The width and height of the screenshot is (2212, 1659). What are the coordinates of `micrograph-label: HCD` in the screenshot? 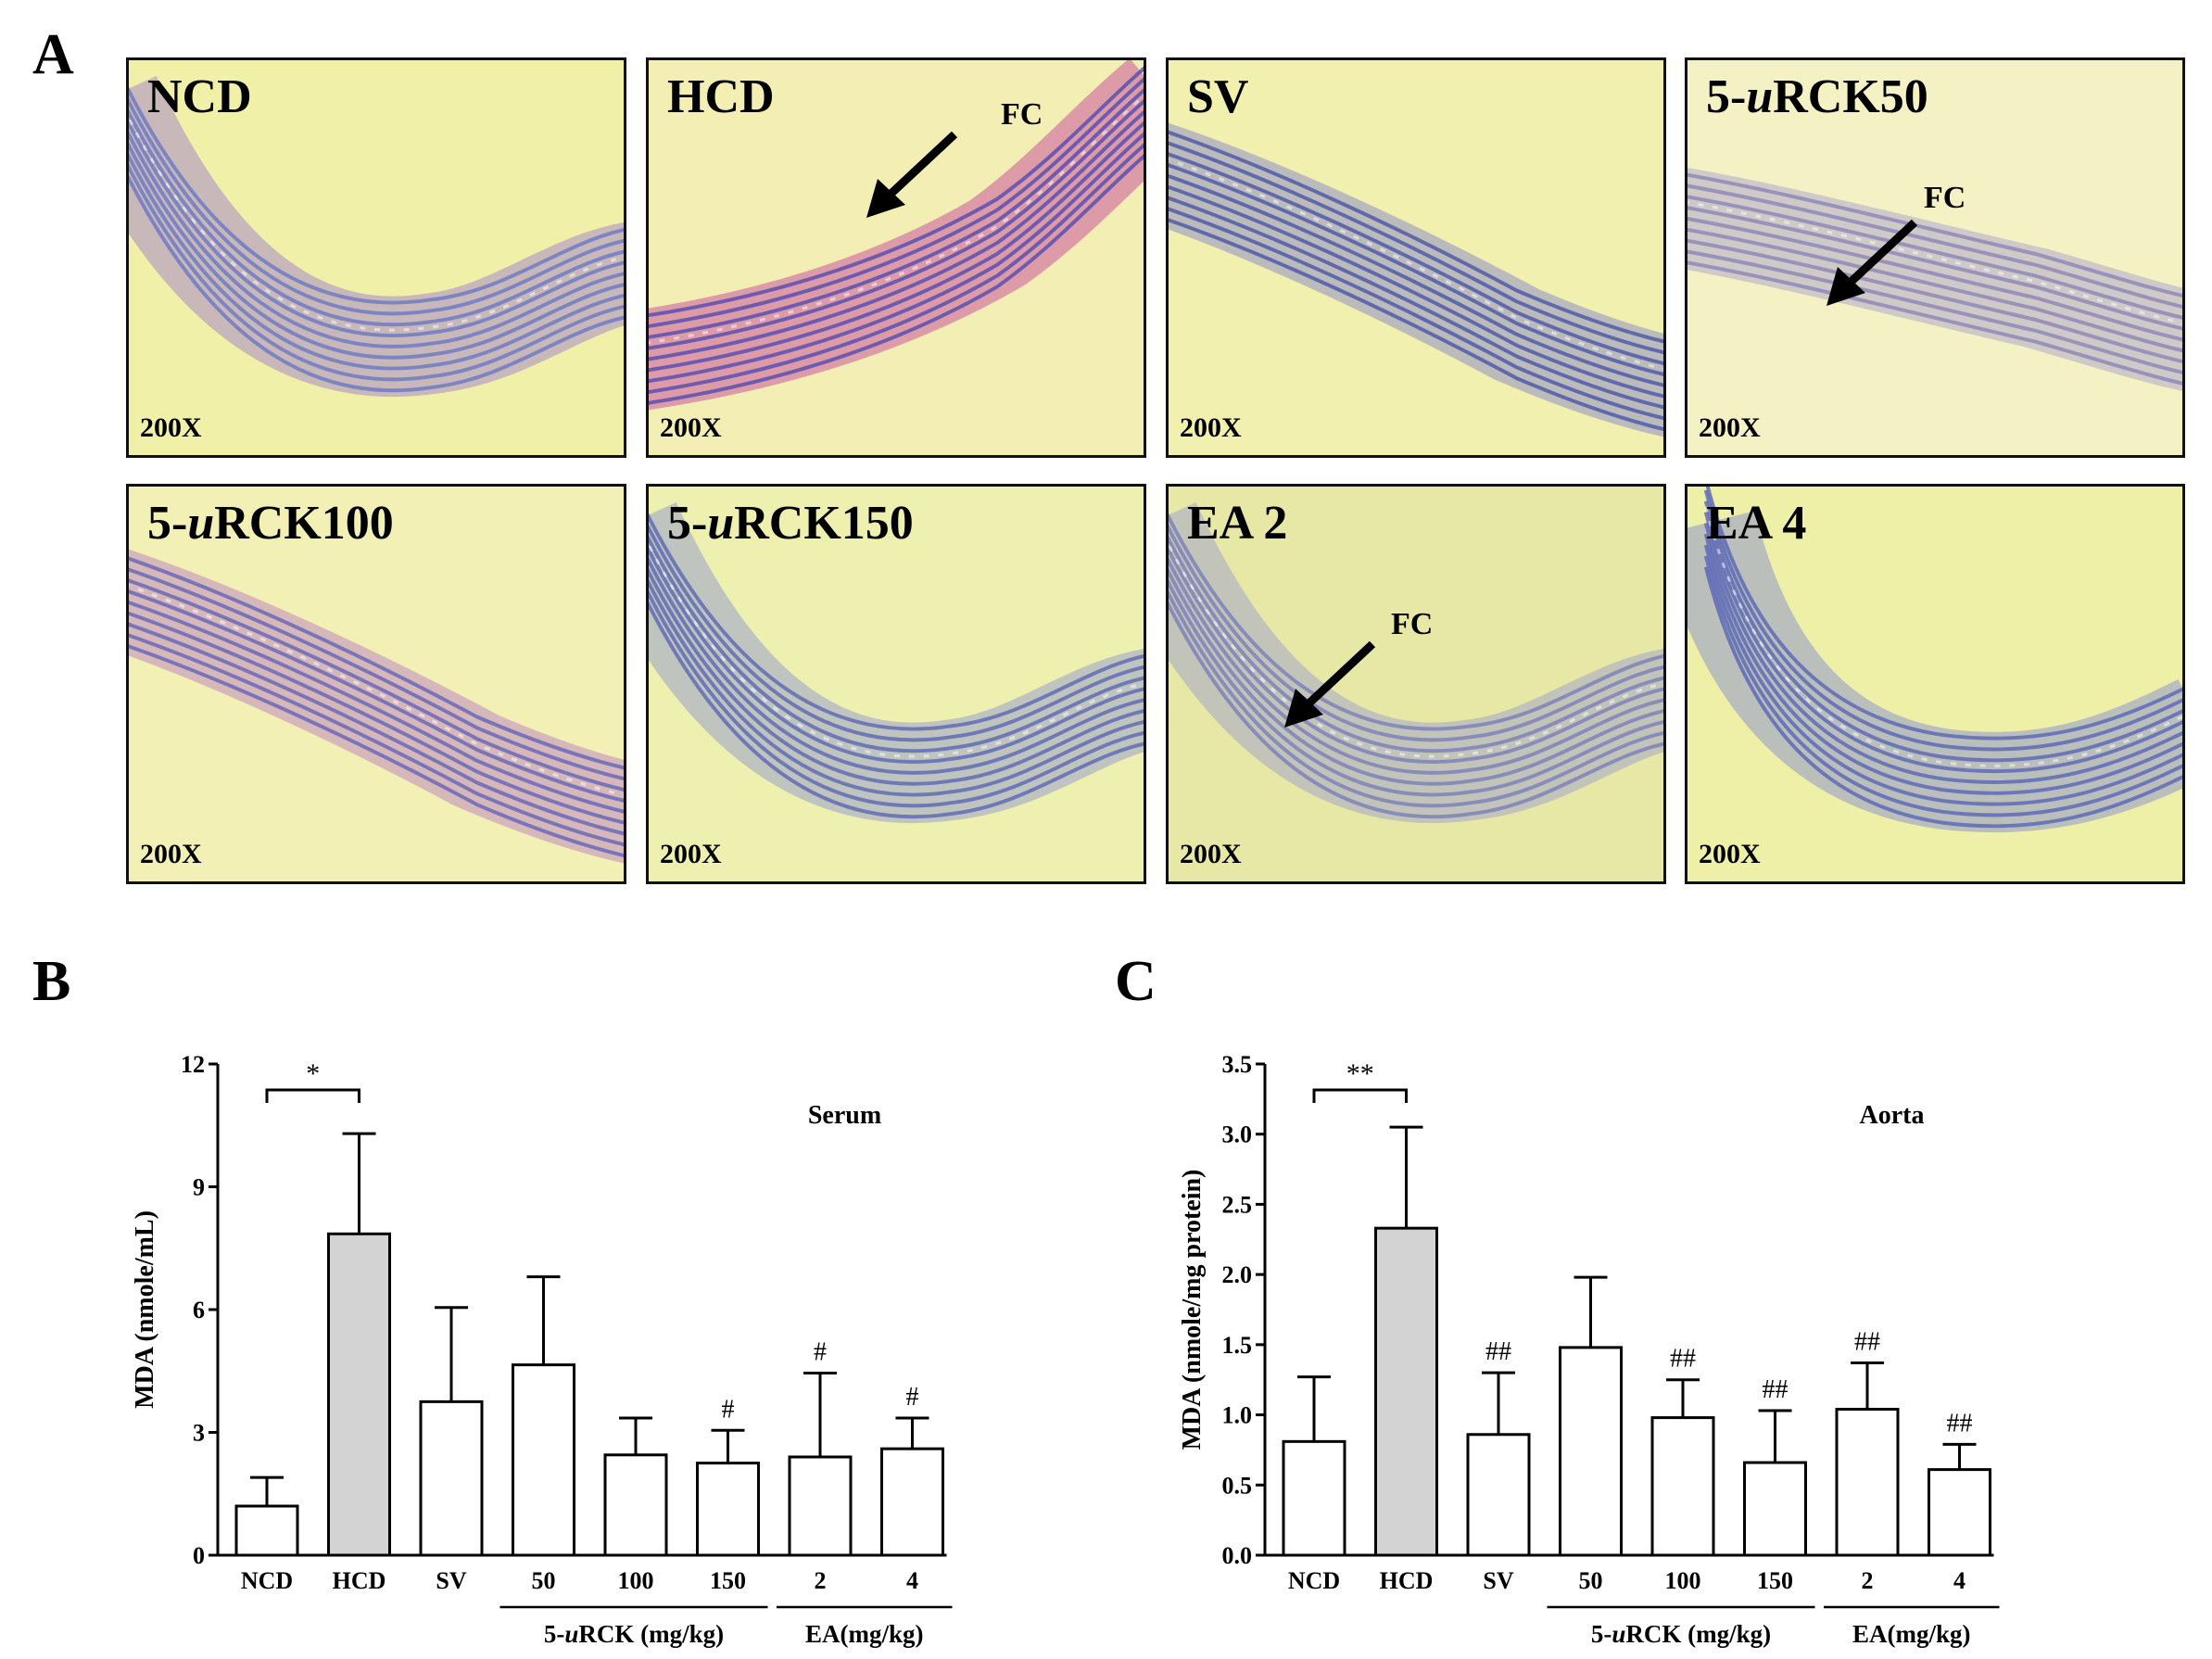 It's located at (721, 96).